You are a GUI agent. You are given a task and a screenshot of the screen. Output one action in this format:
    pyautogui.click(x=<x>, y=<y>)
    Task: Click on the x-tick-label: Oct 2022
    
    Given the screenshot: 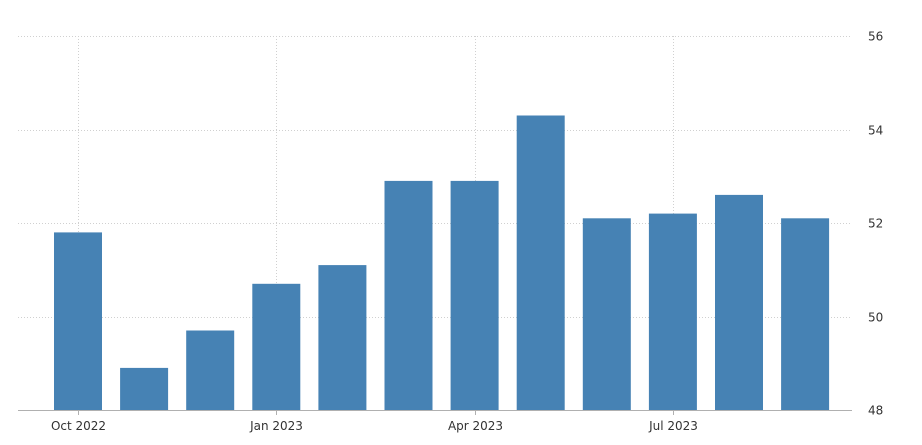 What is the action you would take?
    pyautogui.click(x=78, y=426)
    